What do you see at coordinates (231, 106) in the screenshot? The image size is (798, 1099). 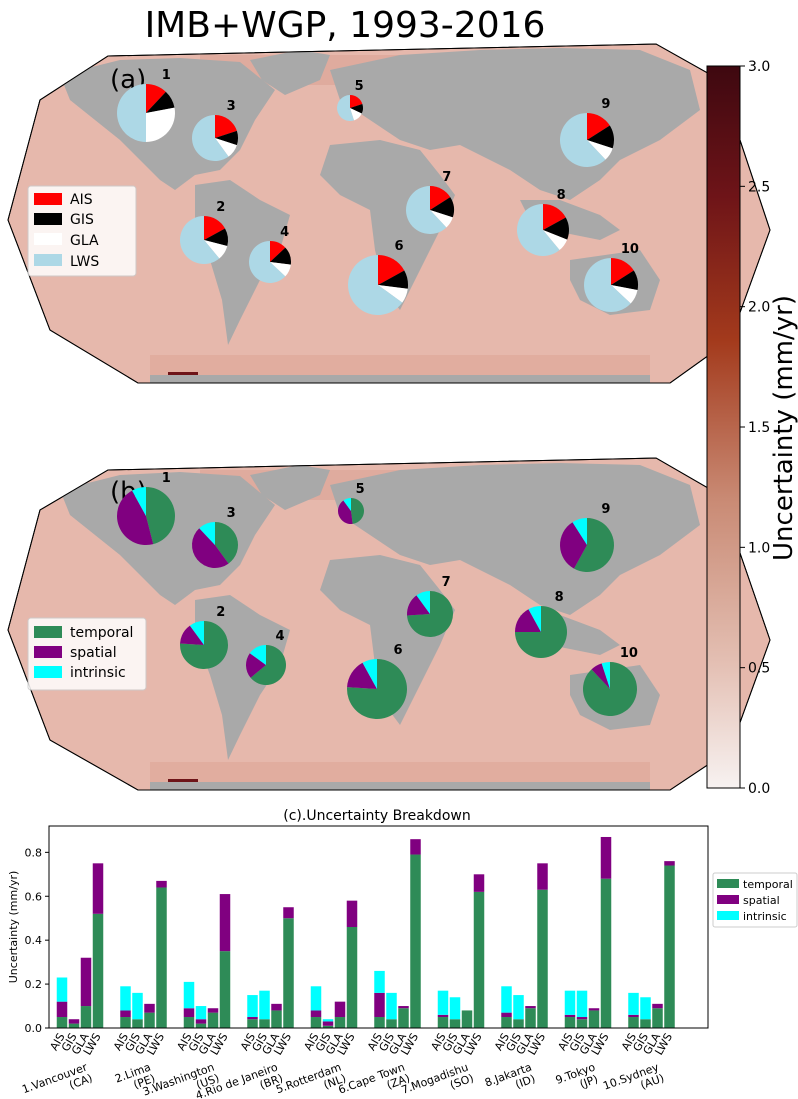 I see `pie-number-label: 3` at bounding box center [231, 106].